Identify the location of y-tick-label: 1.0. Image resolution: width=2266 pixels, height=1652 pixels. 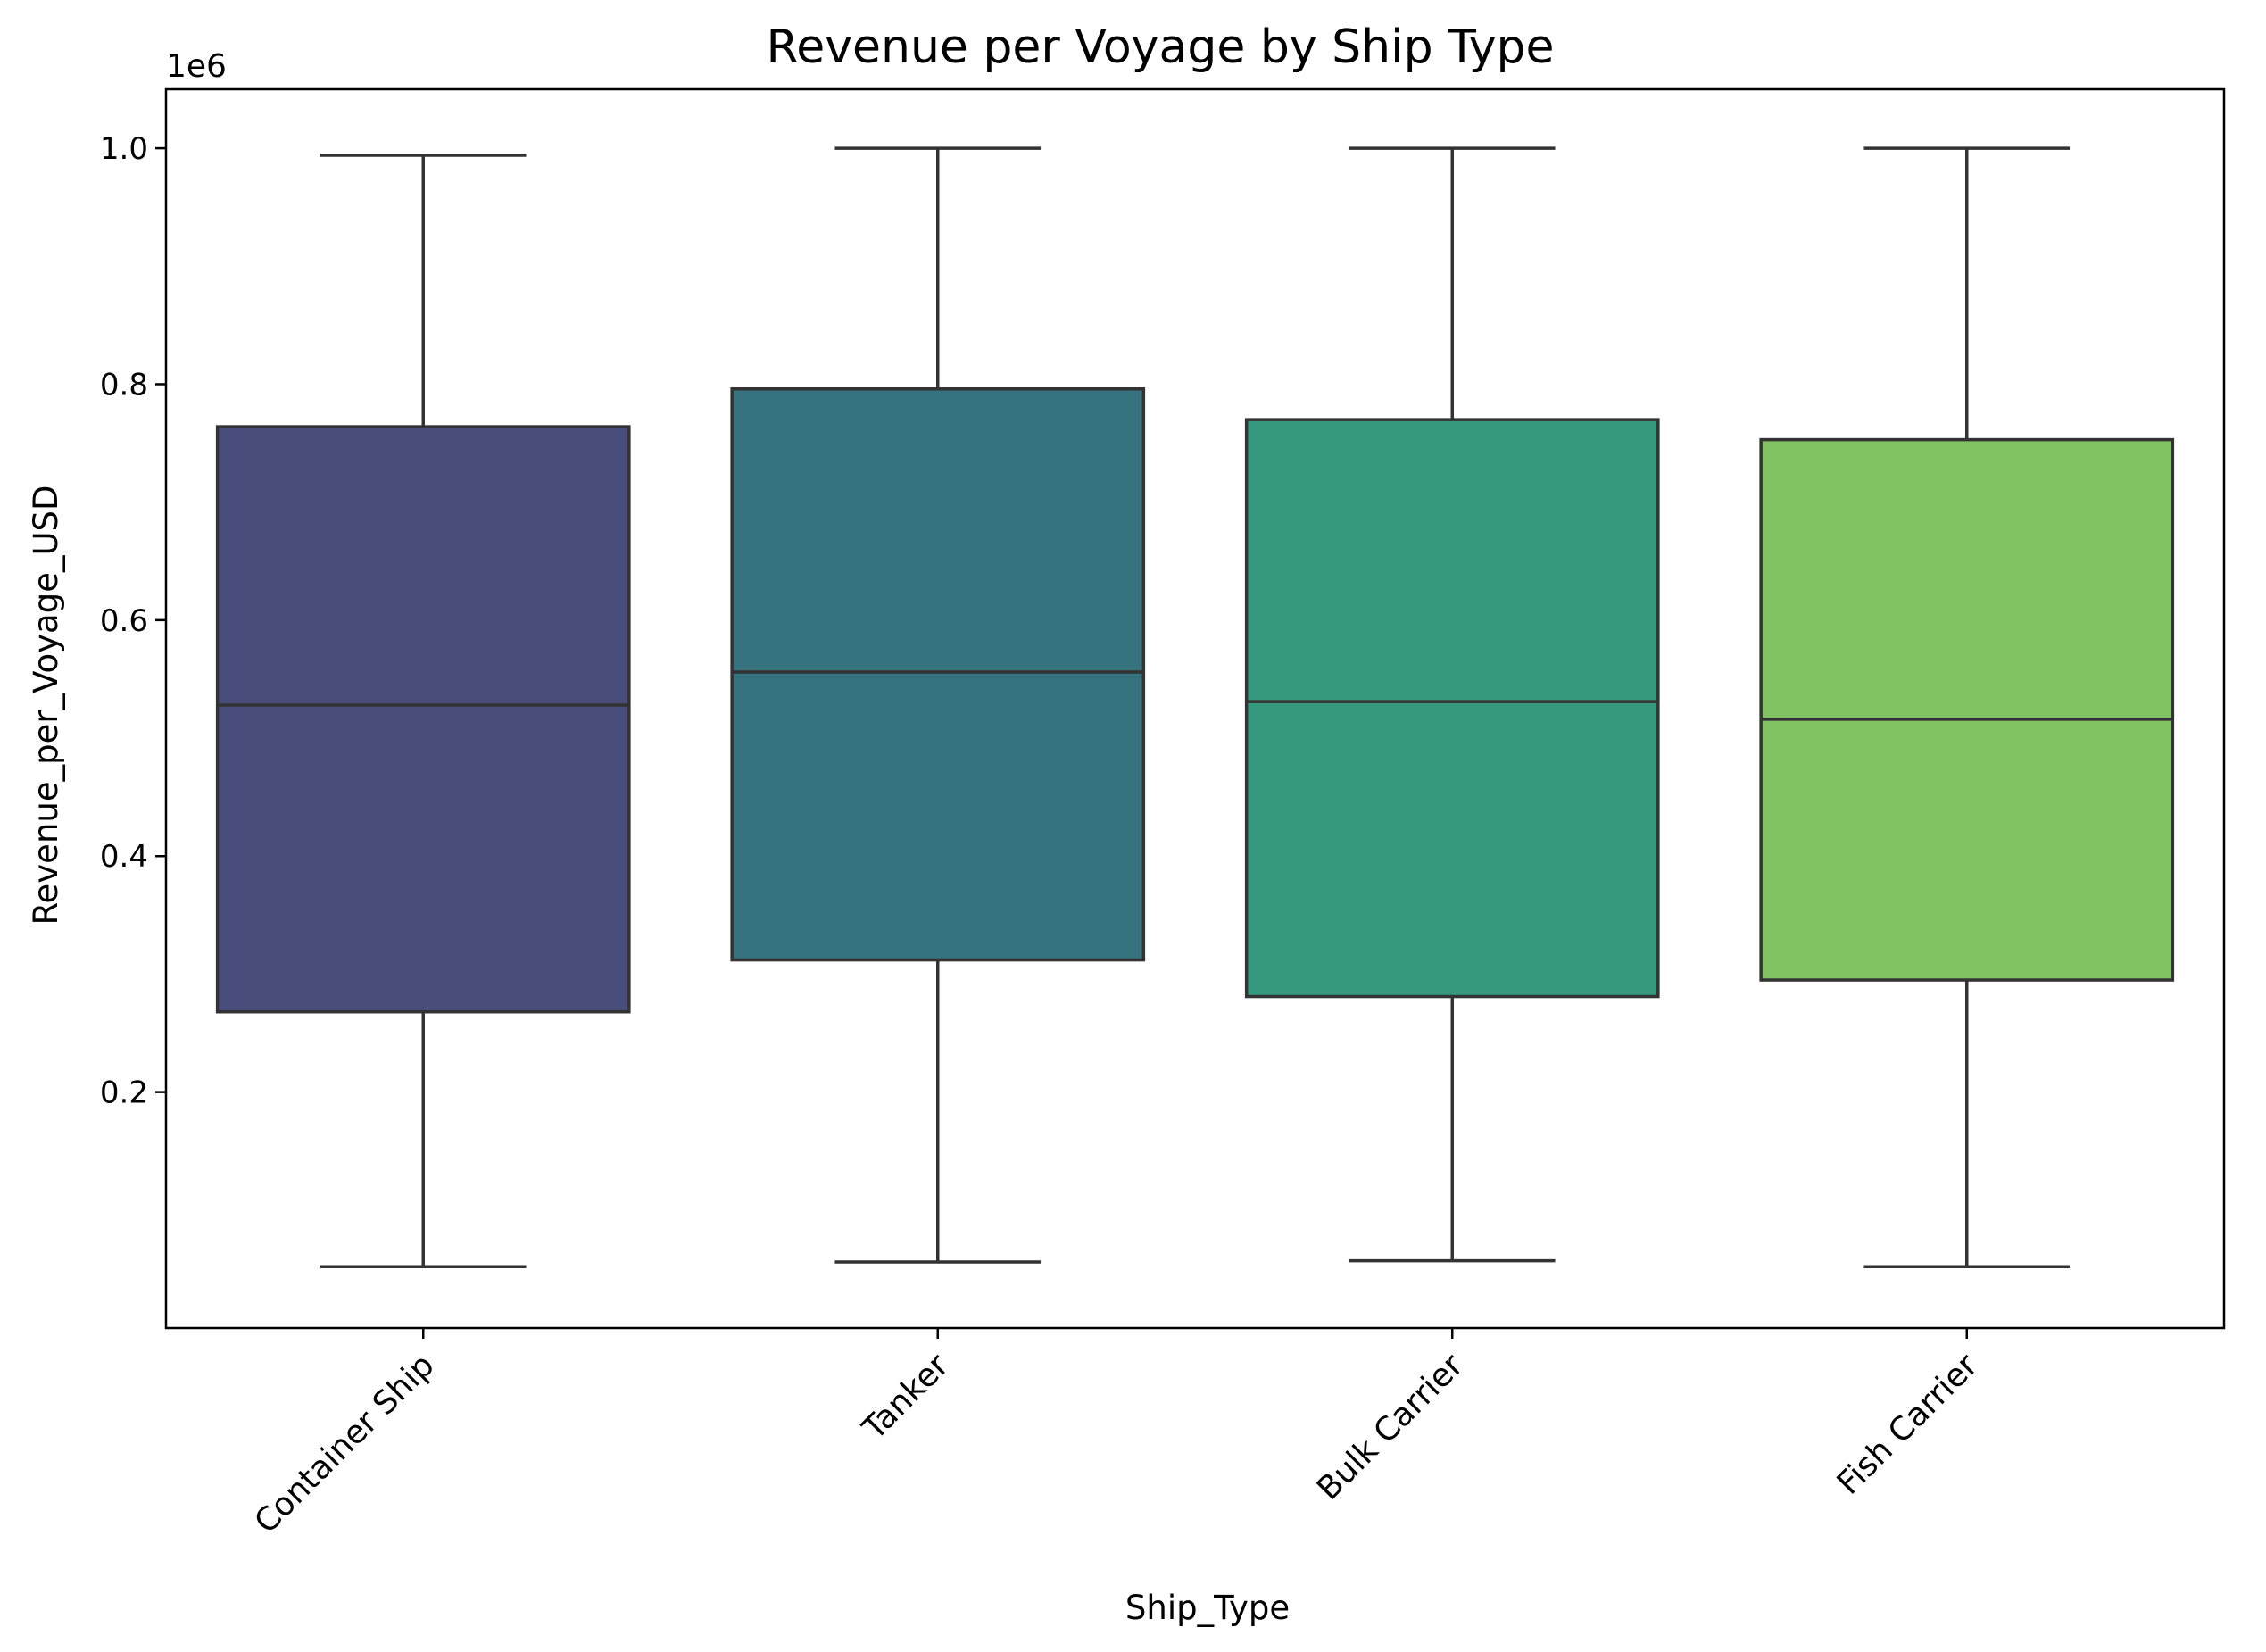
(124, 149).